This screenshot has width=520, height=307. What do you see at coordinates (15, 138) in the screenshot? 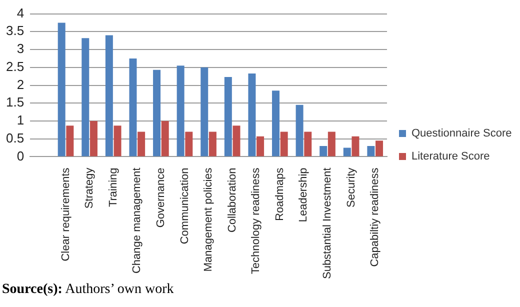
I see `y-tick-label: 0.5` at bounding box center [15, 138].